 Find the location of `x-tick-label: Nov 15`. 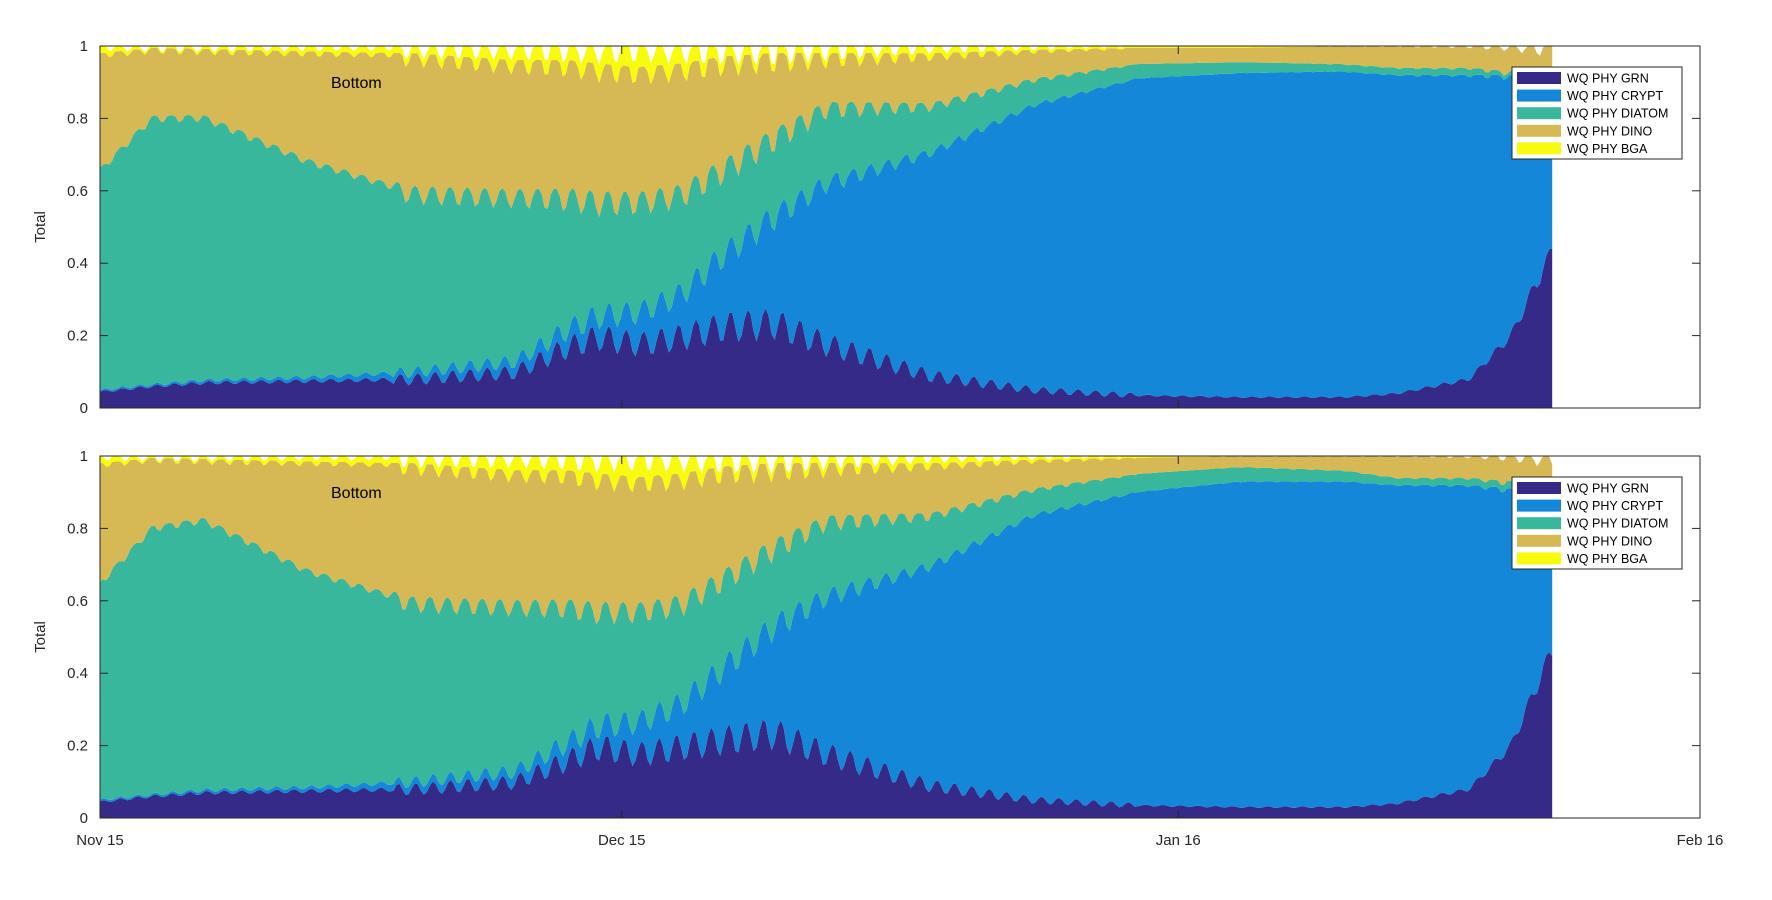

x-tick-label: Nov 15 is located at coordinates (100, 840).